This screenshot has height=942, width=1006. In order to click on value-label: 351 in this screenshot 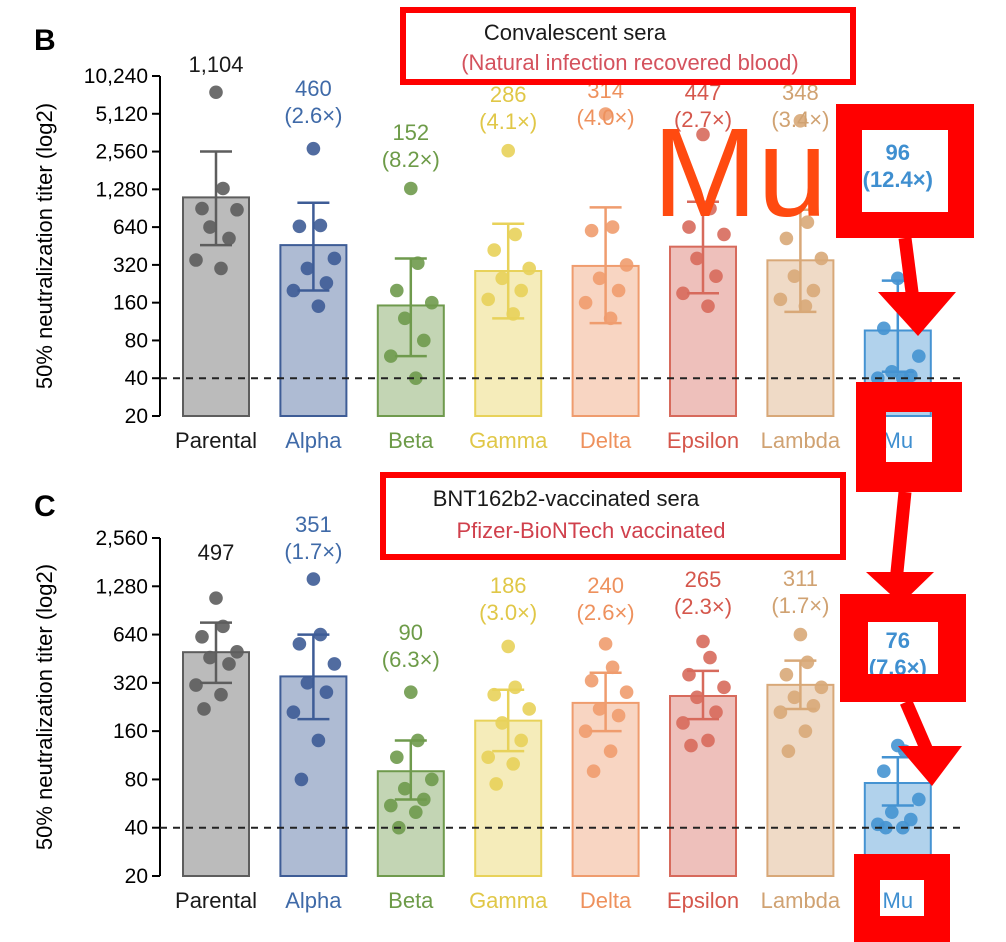, I will do `click(313, 524)`.